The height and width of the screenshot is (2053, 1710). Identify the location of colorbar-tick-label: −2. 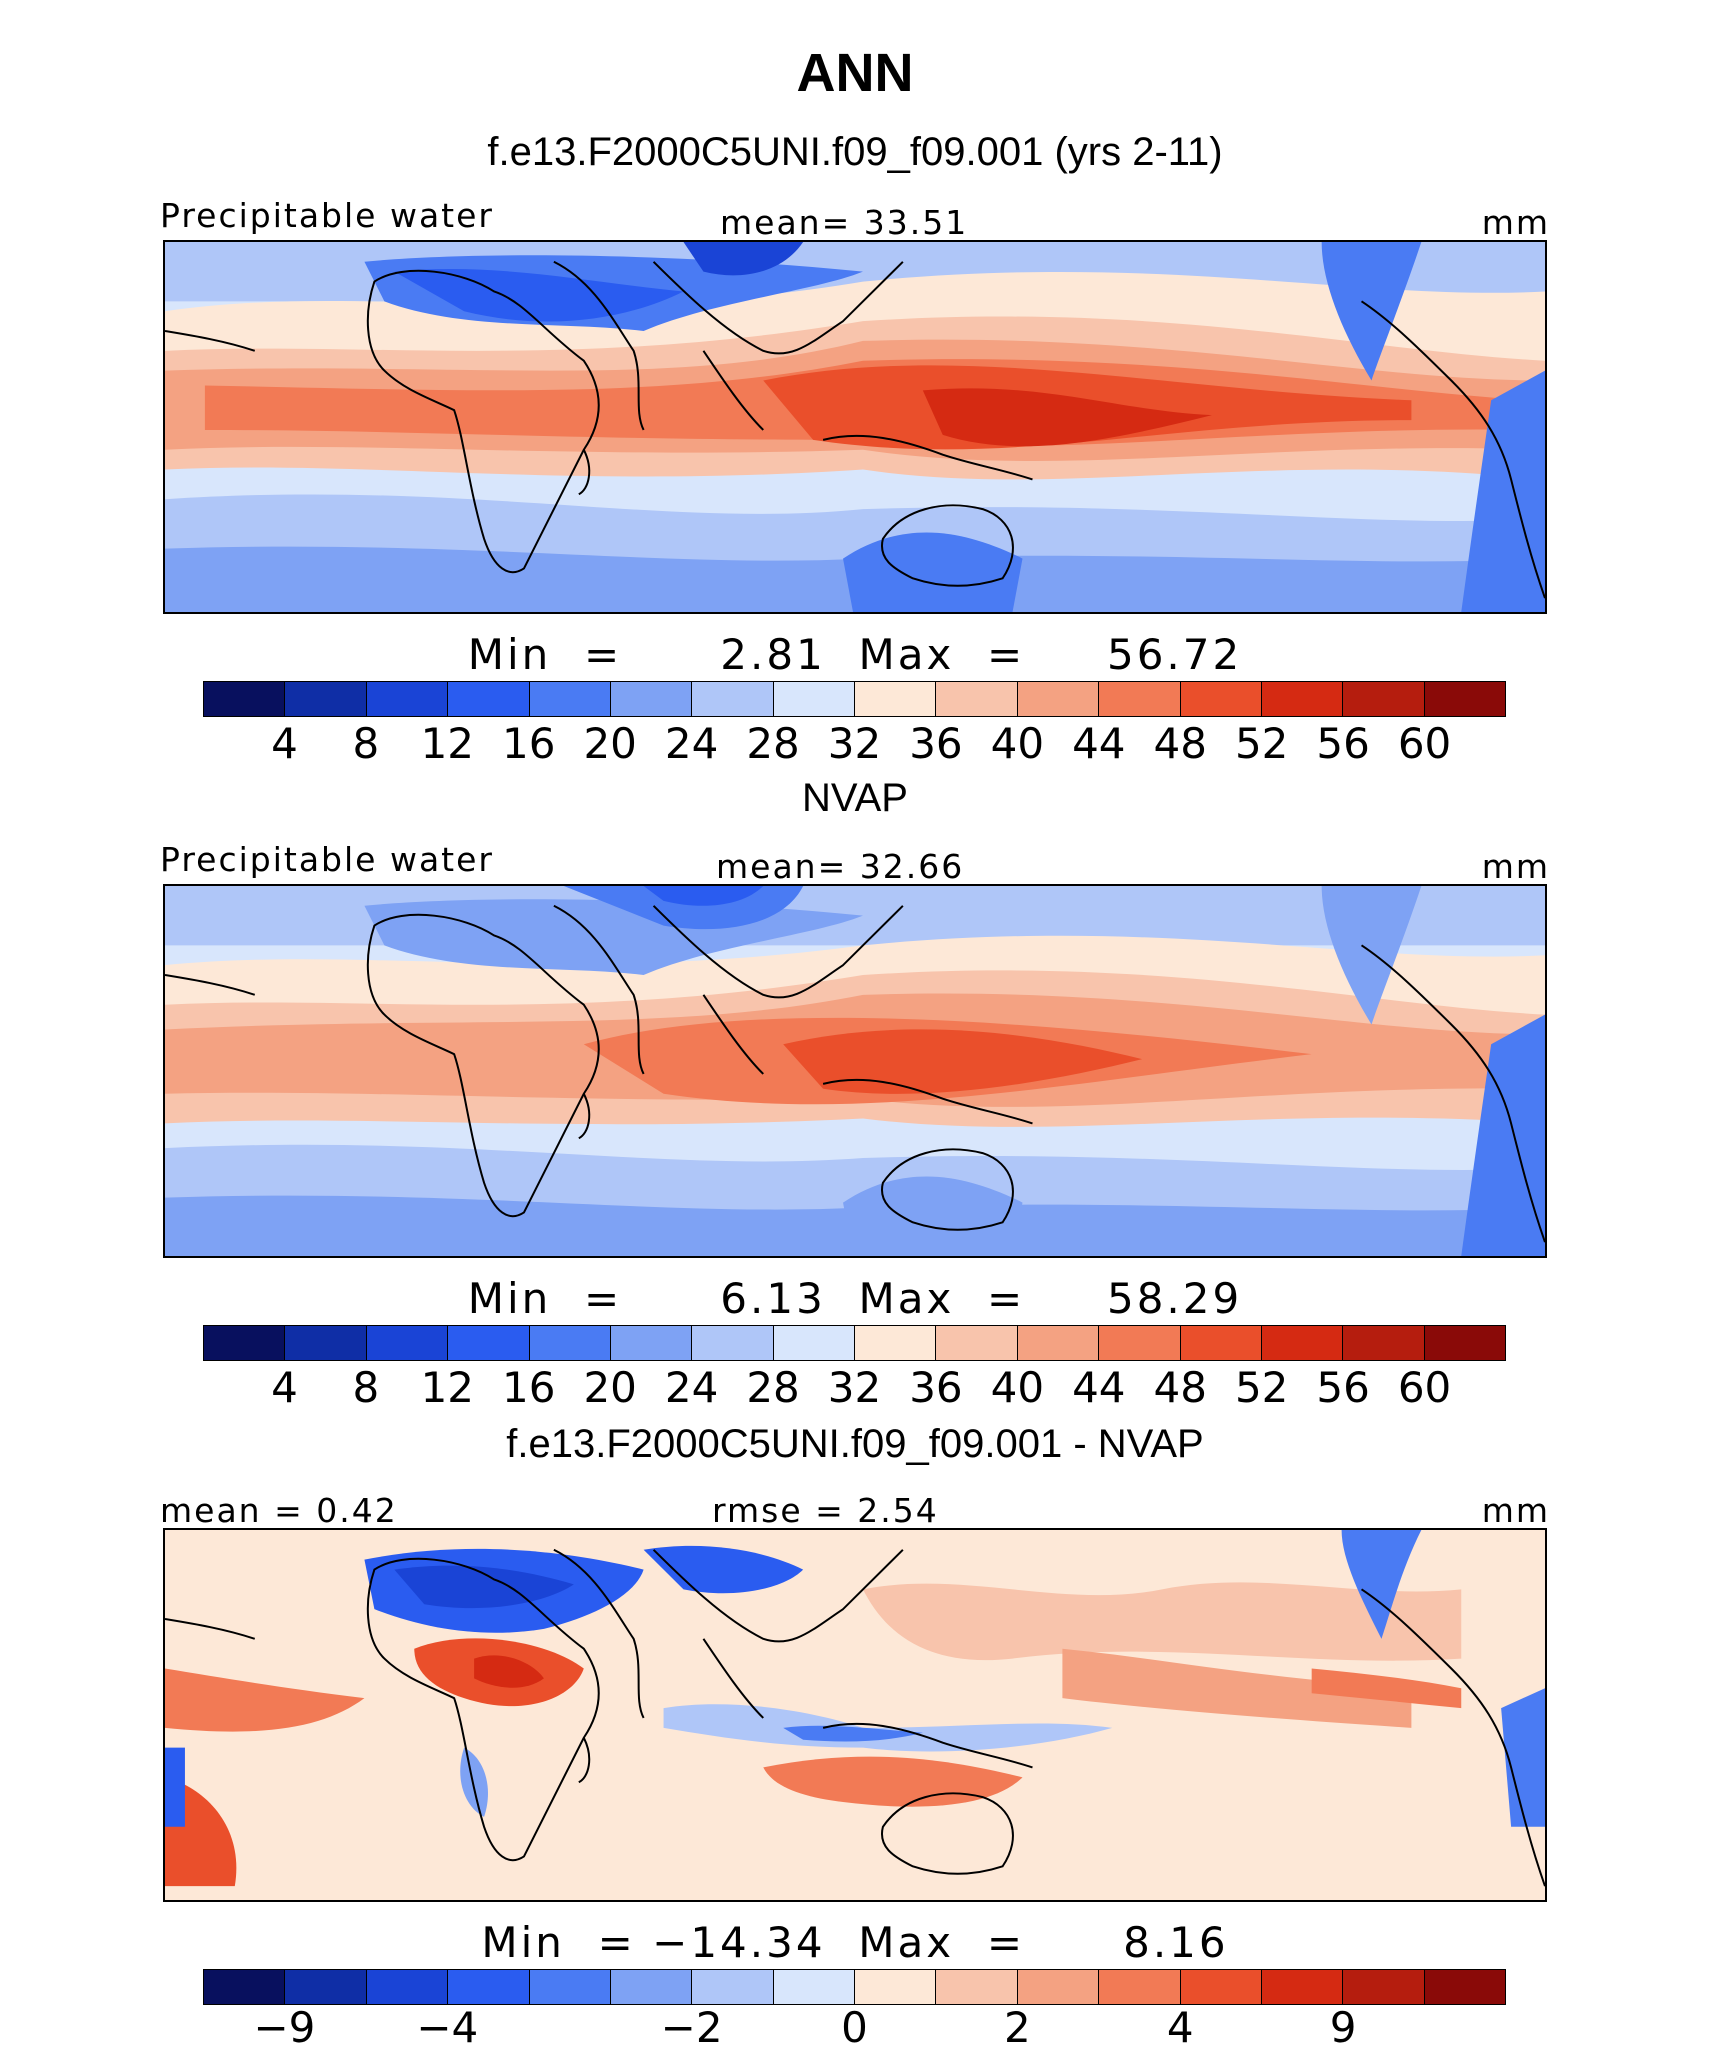
(691, 2027).